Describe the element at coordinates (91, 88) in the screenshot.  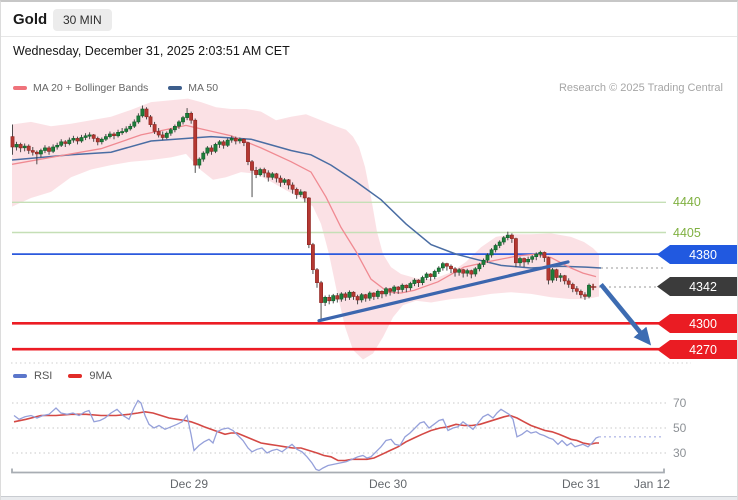
I see `ma20-legend-label: MA 20 + Bollinger Bands` at that location.